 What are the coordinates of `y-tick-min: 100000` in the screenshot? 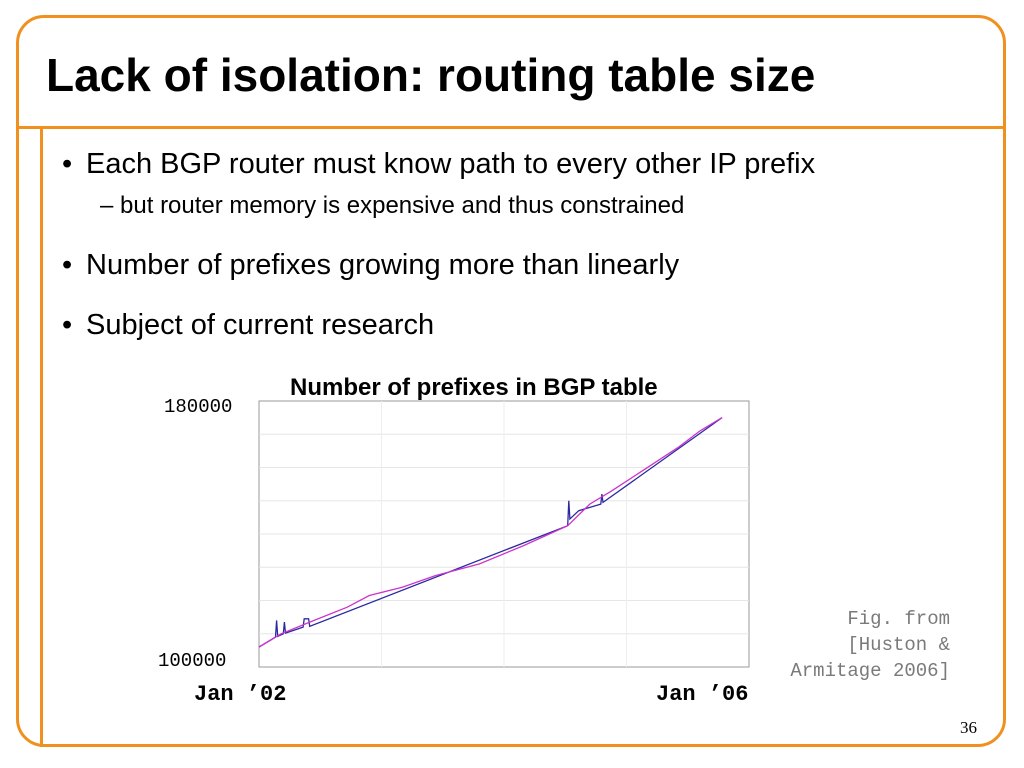 It's located at (192, 661).